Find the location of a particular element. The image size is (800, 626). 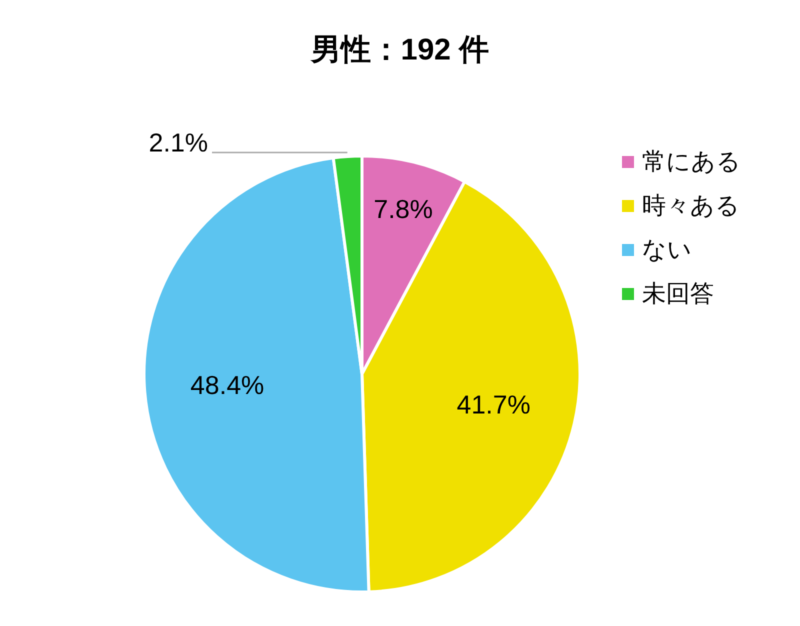

data-label: 7.8% is located at coordinates (403, 209).